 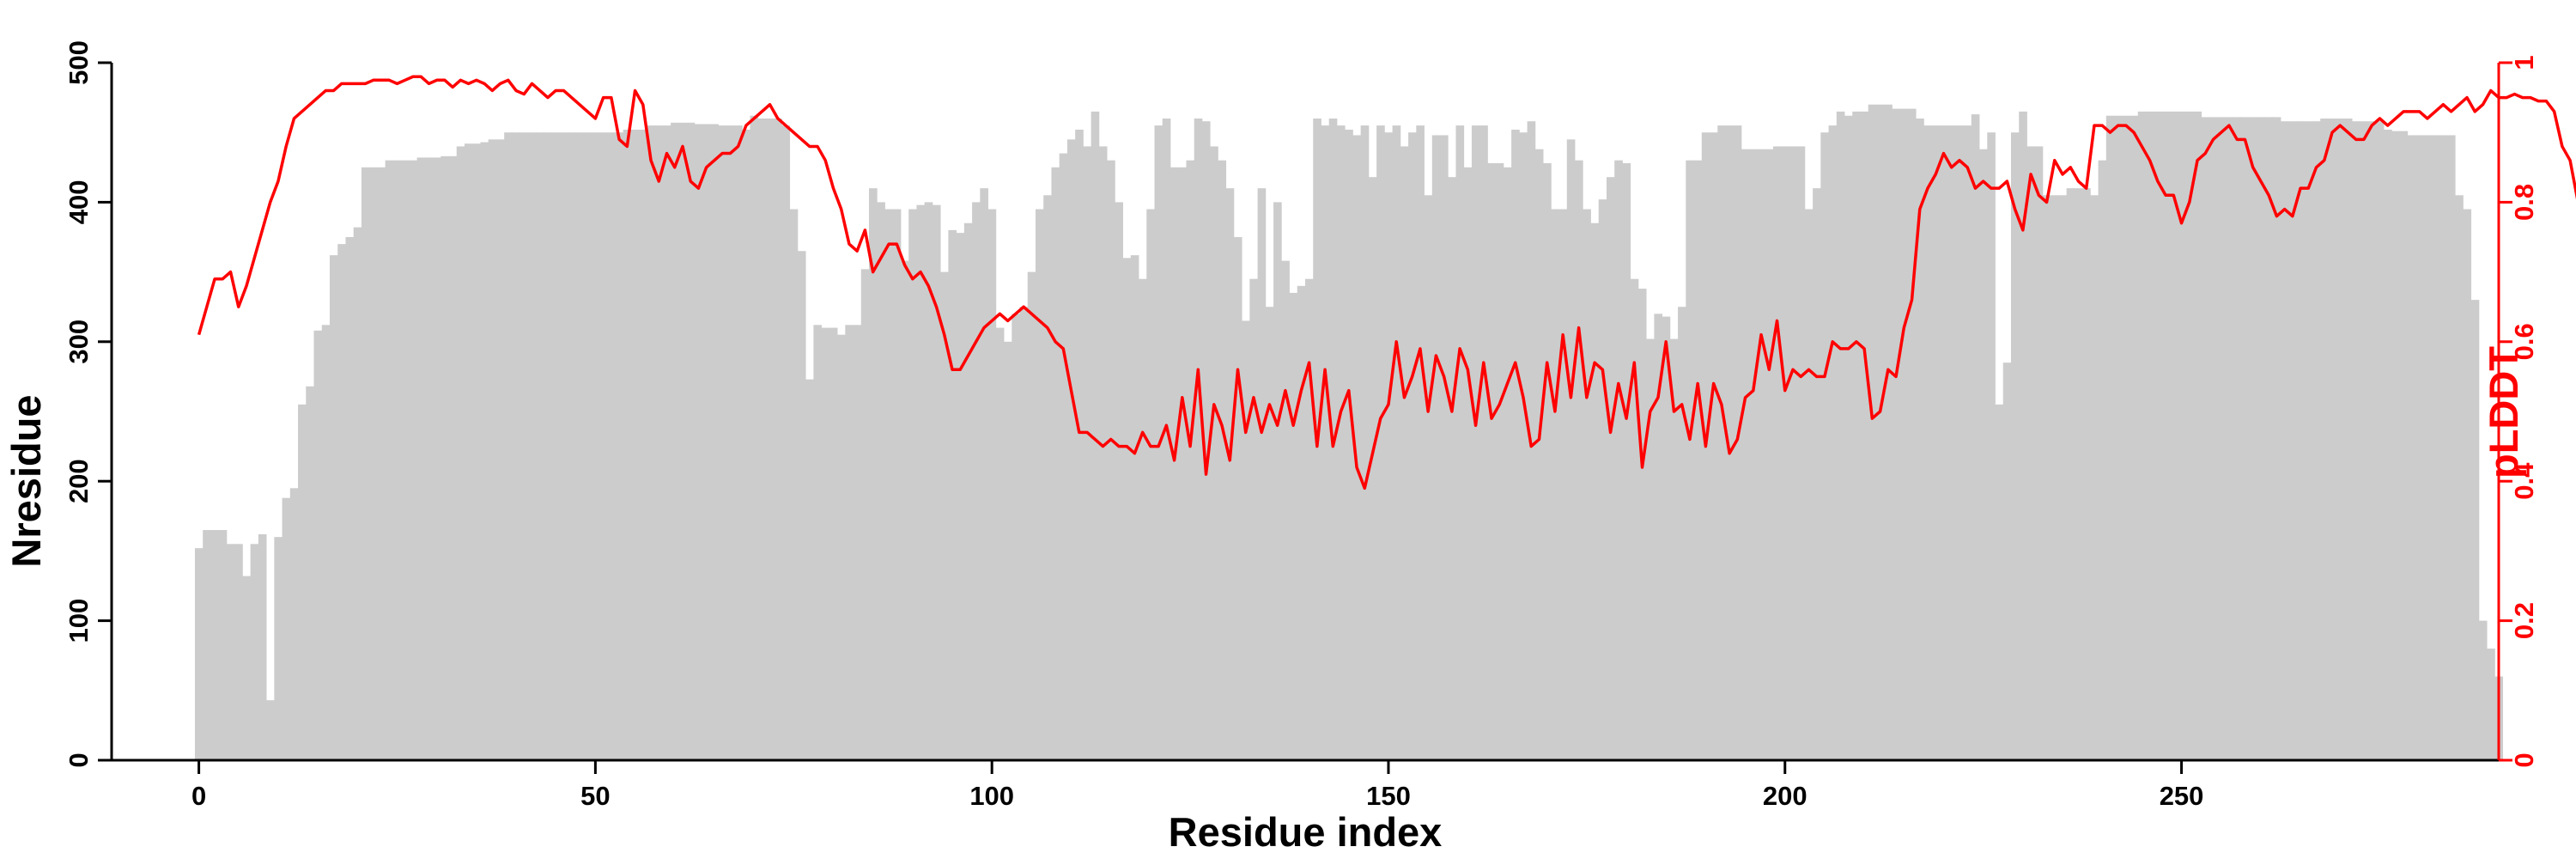 I want to click on right-y-axis-title: pLDDT, so click(x=2503, y=412).